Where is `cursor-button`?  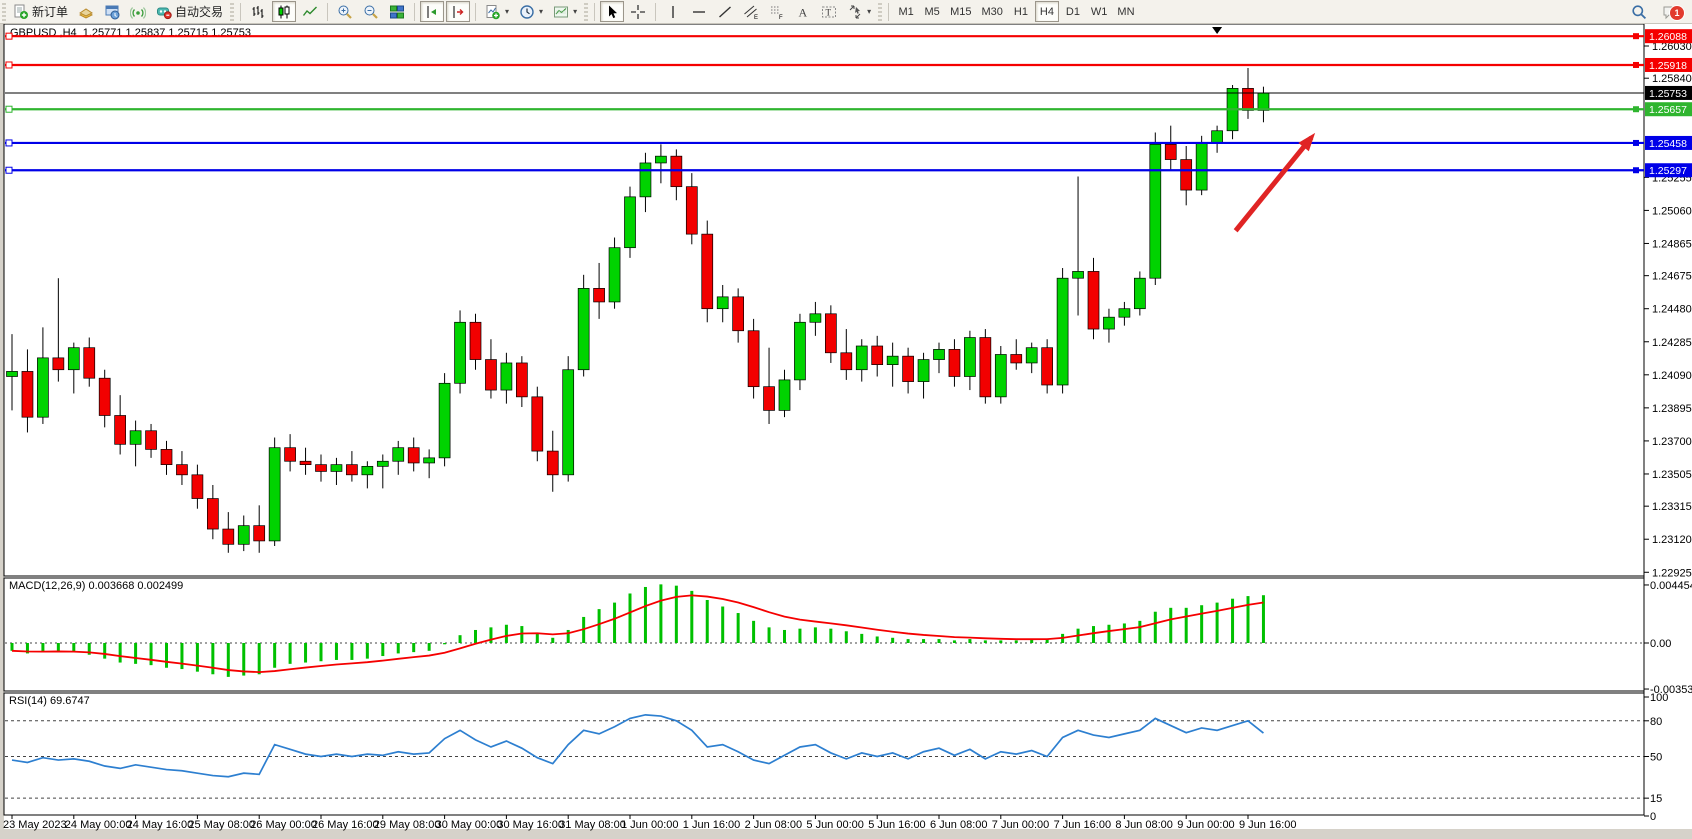
cursor-button is located at coordinates (612, 11).